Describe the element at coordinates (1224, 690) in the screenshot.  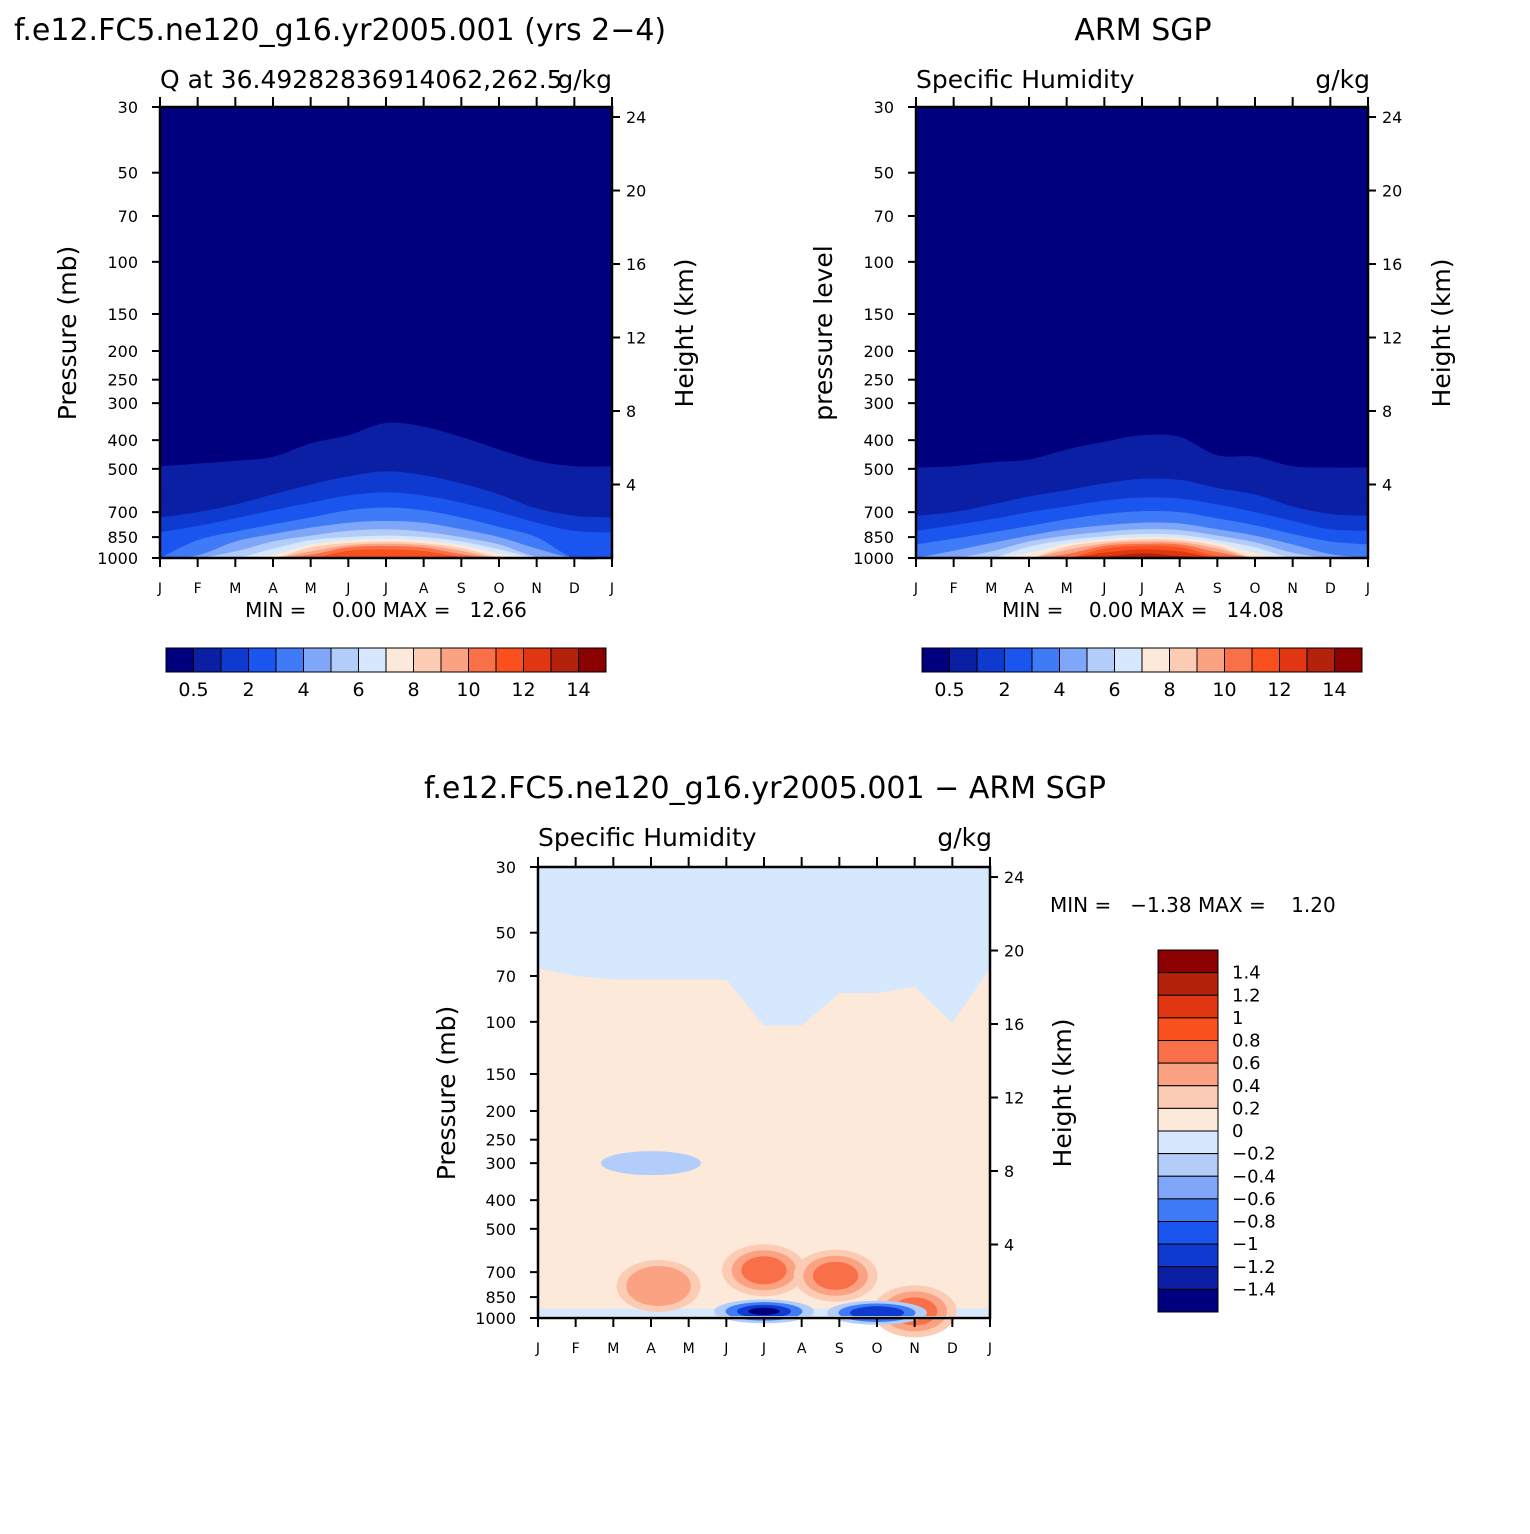
I see `colorbar-label: 10` at that location.